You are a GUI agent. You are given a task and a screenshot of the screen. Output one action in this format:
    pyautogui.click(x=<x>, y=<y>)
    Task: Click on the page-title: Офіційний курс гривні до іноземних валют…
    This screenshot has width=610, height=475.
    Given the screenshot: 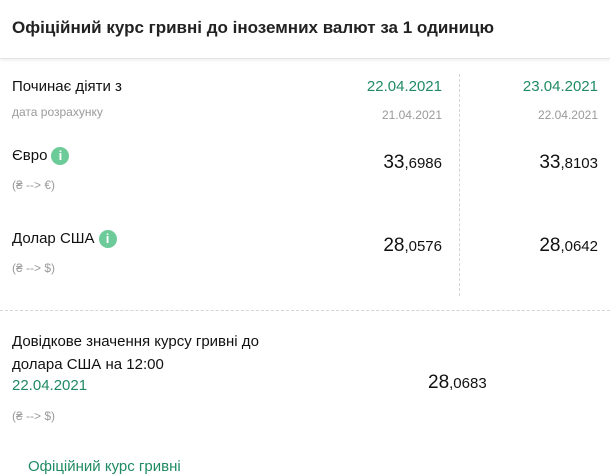 What is the action you would take?
    pyautogui.click(x=253, y=27)
    